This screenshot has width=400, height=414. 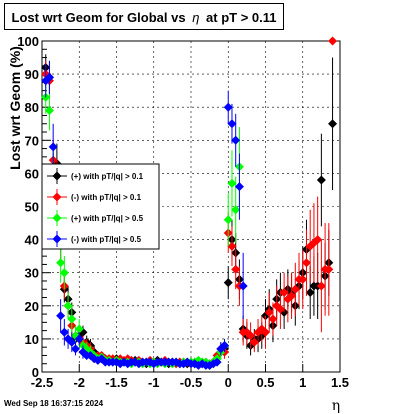 What do you see at coordinates (107, 176) in the screenshot?
I see `legend-label: (+) with pT/|q| > 0.1` at bounding box center [107, 176].